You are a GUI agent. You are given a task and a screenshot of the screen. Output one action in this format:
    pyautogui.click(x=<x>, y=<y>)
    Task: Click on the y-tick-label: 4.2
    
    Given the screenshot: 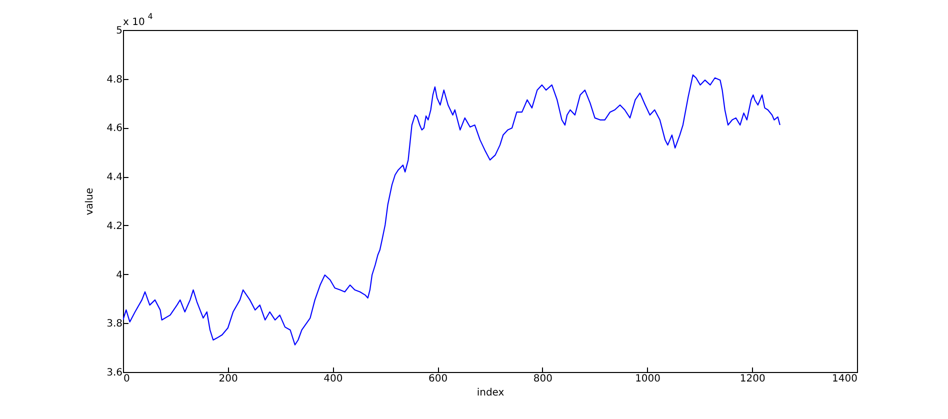 What is the action you would take?
    pyautogui.click(x=114, y=226)
    